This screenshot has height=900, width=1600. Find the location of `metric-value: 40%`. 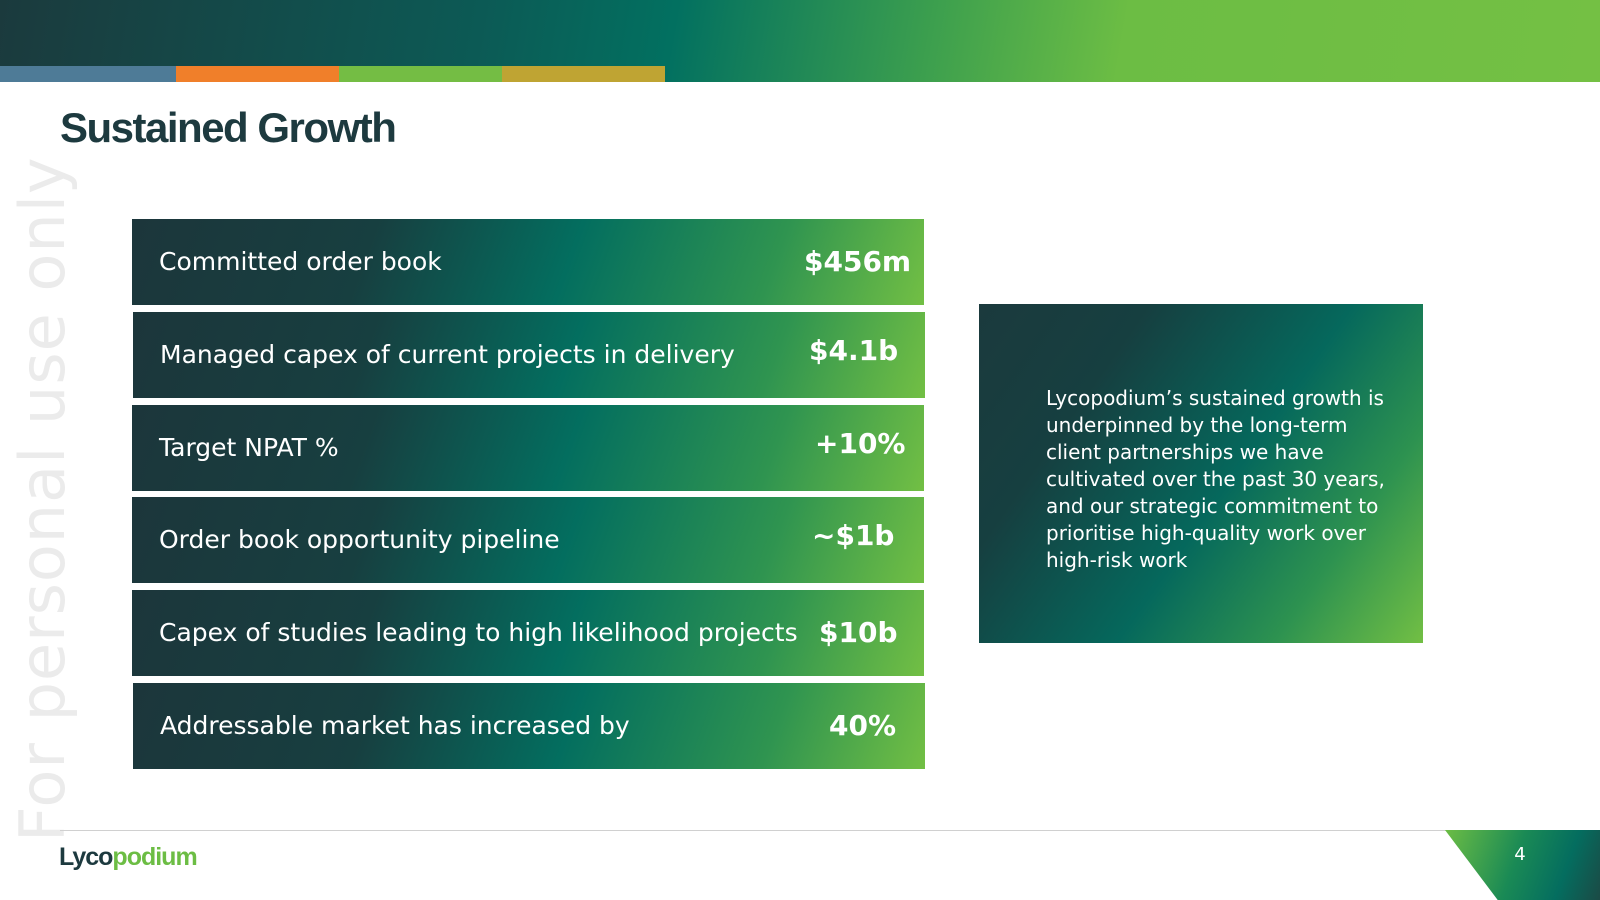

metric-value: 40% is located at coordinates (863, 725).